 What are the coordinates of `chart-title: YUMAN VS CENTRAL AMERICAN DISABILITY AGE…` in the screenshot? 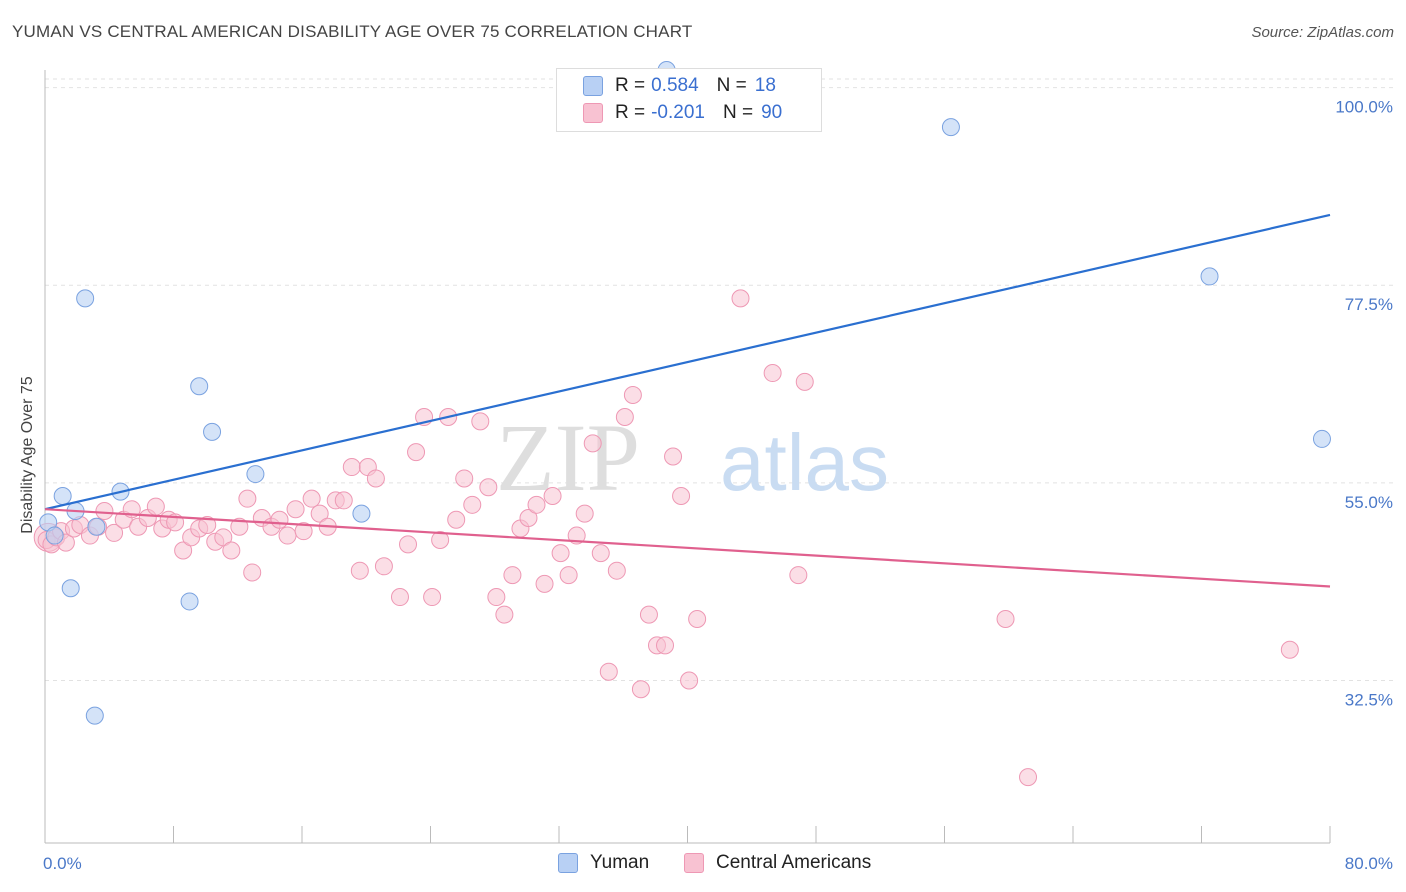 It's located at (352, 31).